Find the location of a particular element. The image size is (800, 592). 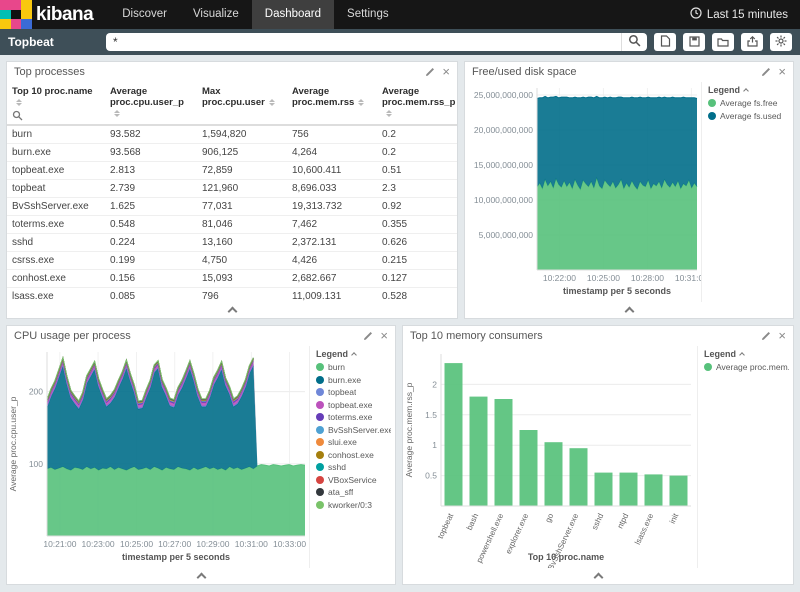

svg-text: Top 10 proc.name is located at coordinates (566, 557).